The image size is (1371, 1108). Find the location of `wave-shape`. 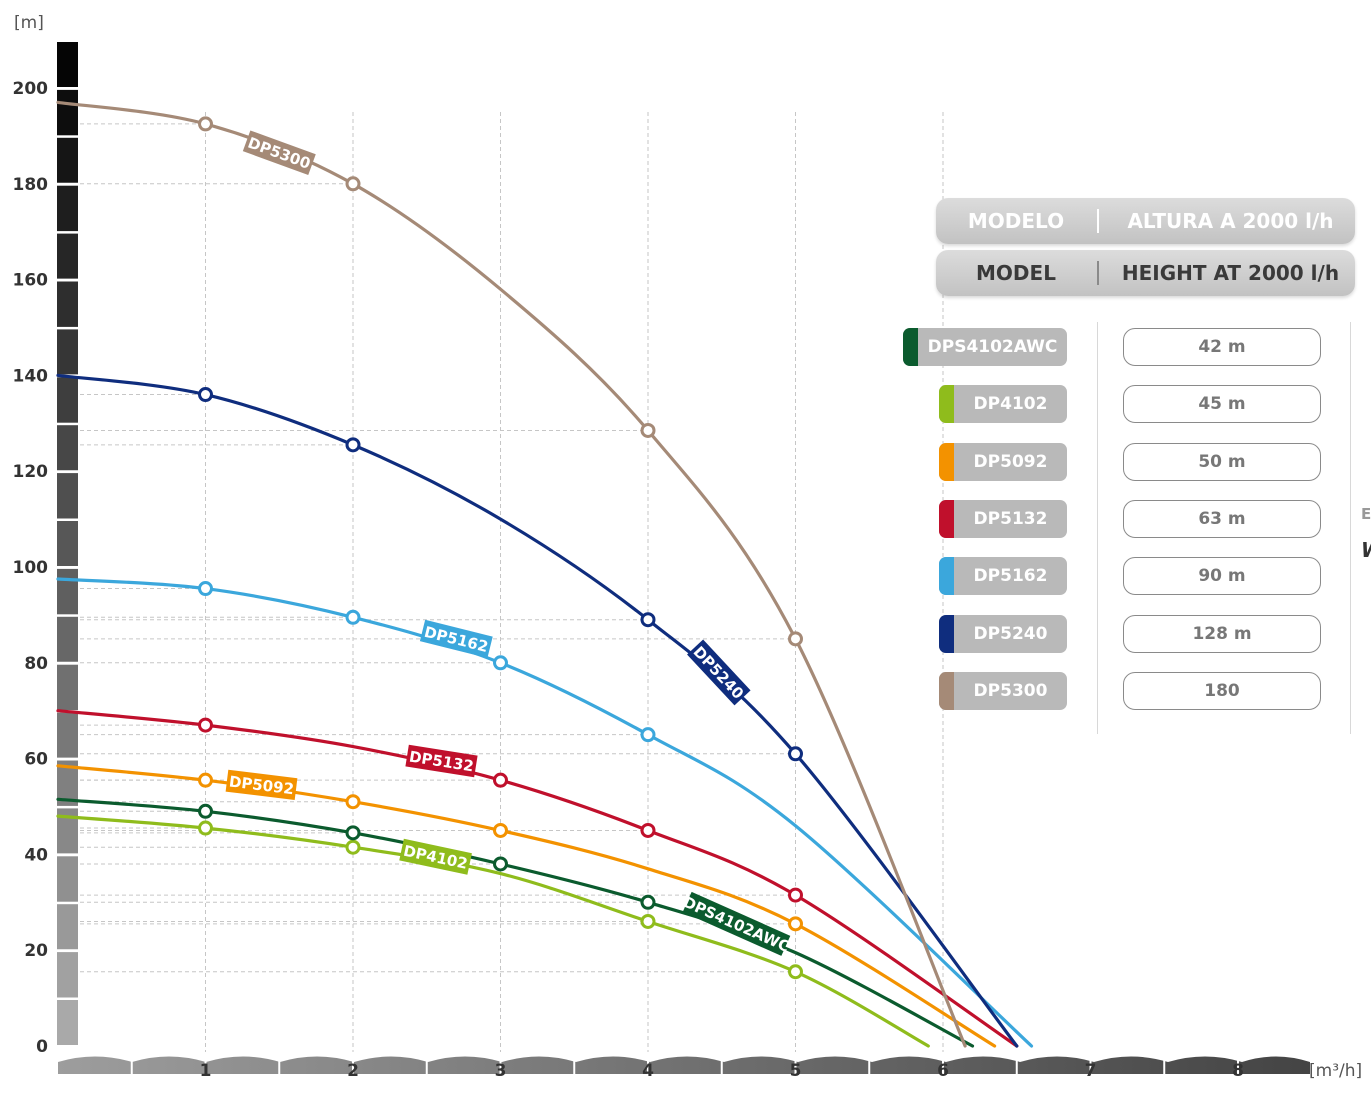

wave-shape is located at coordinates (684, 1065).